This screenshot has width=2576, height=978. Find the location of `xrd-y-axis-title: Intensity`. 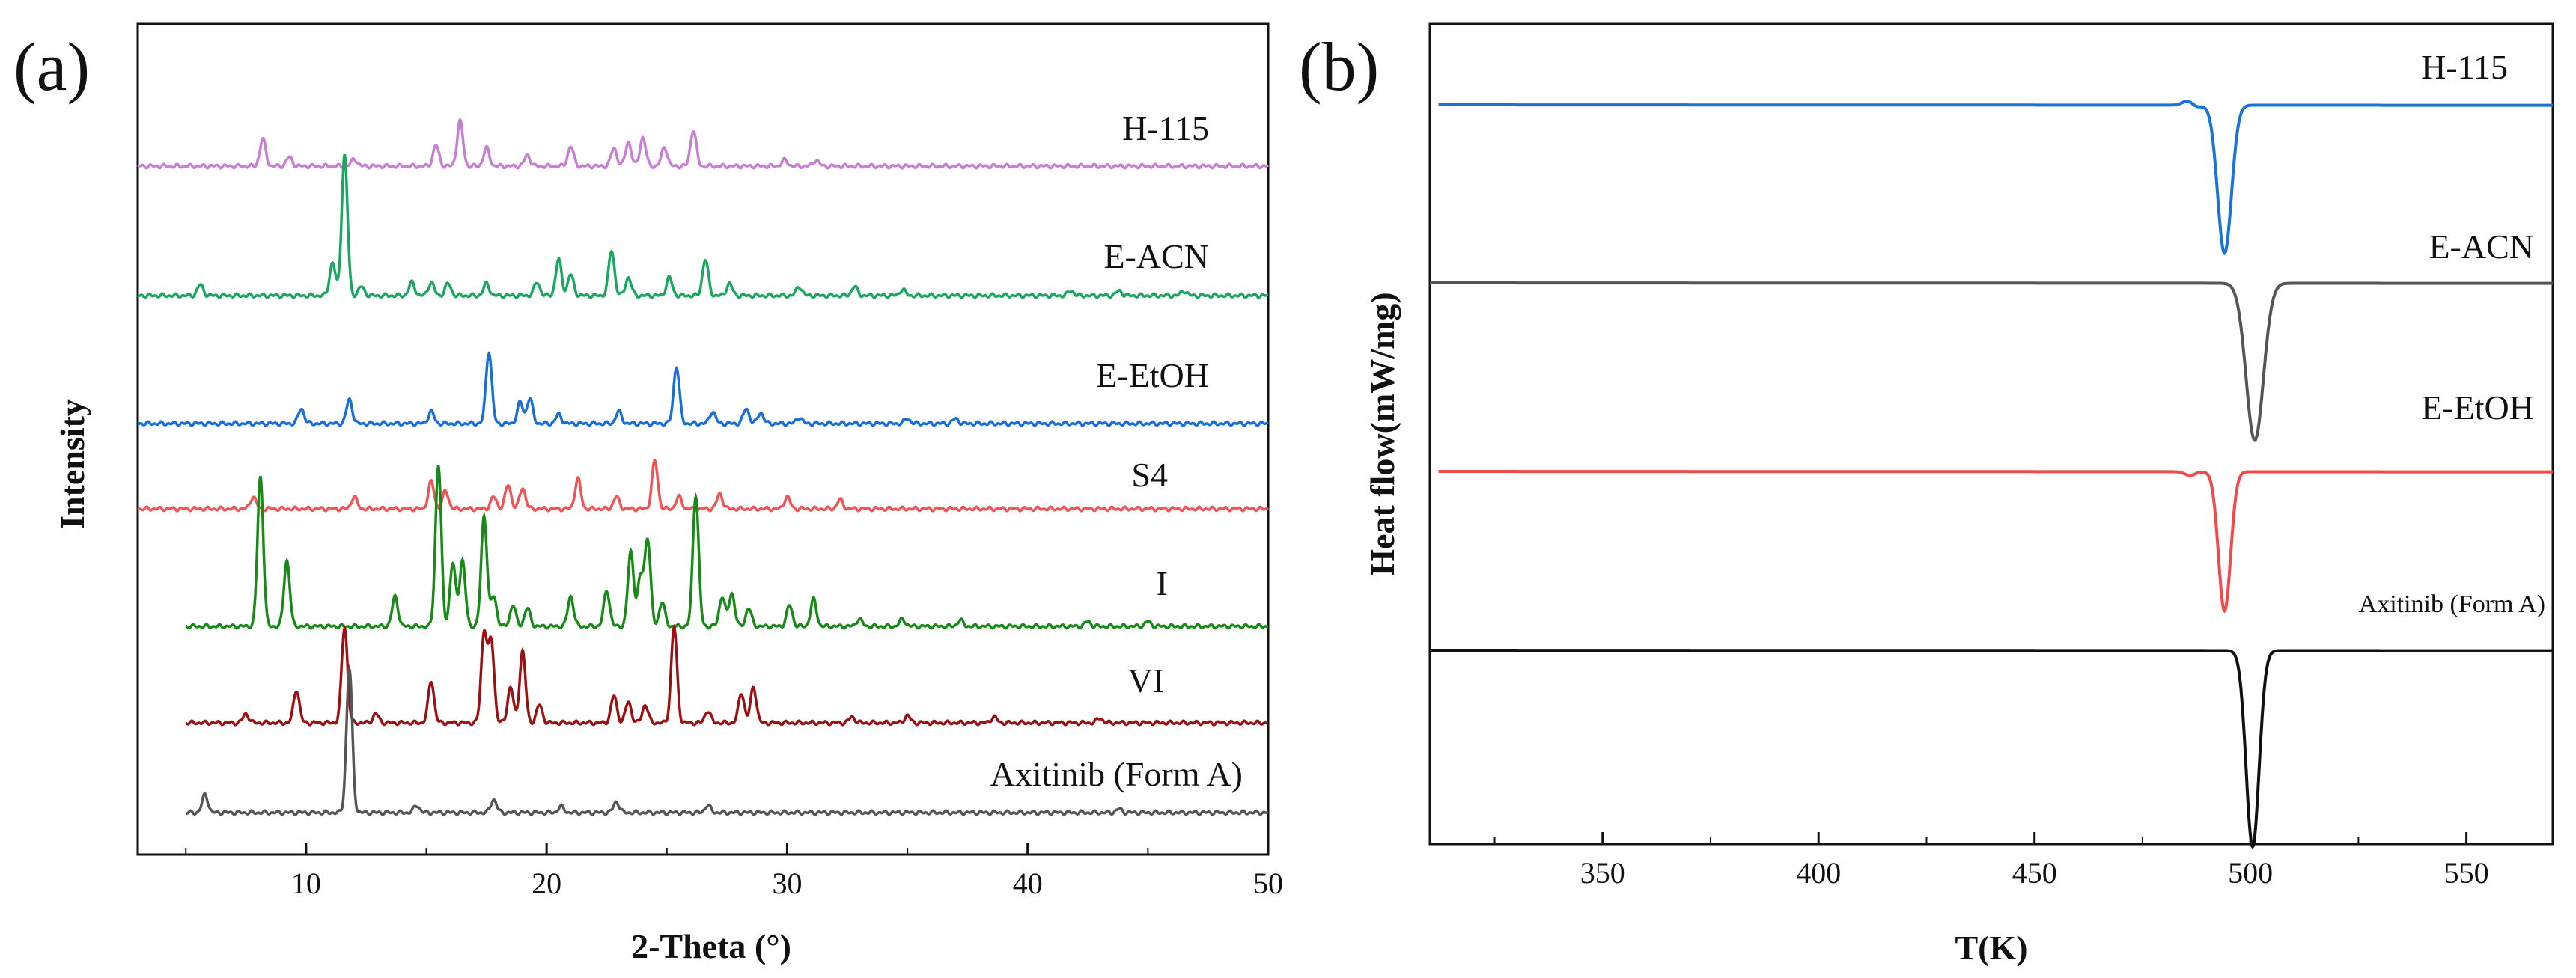

xrd-y-axis-title: Intensity is located at coordinates (72, 464).